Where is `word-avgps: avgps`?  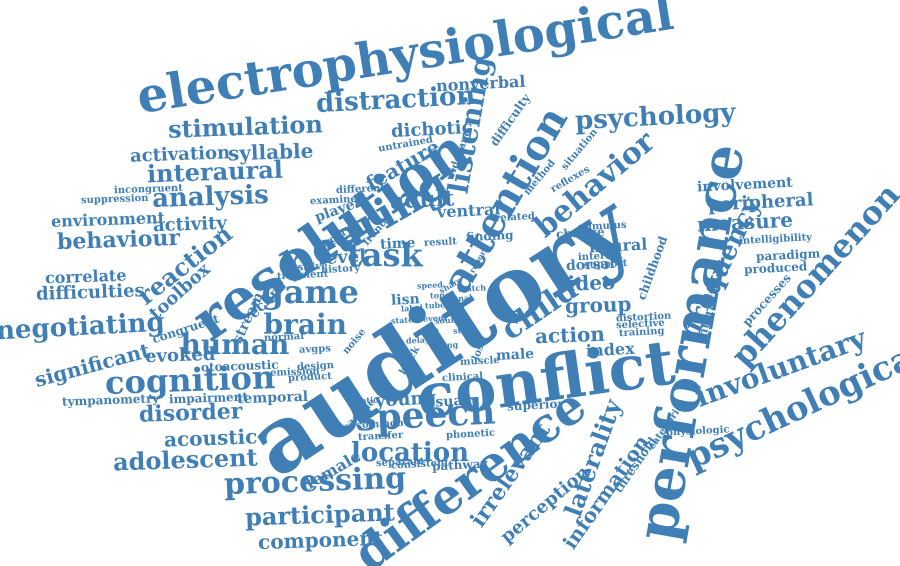
word-avgps: avgps is located at coordinates (315, 349).